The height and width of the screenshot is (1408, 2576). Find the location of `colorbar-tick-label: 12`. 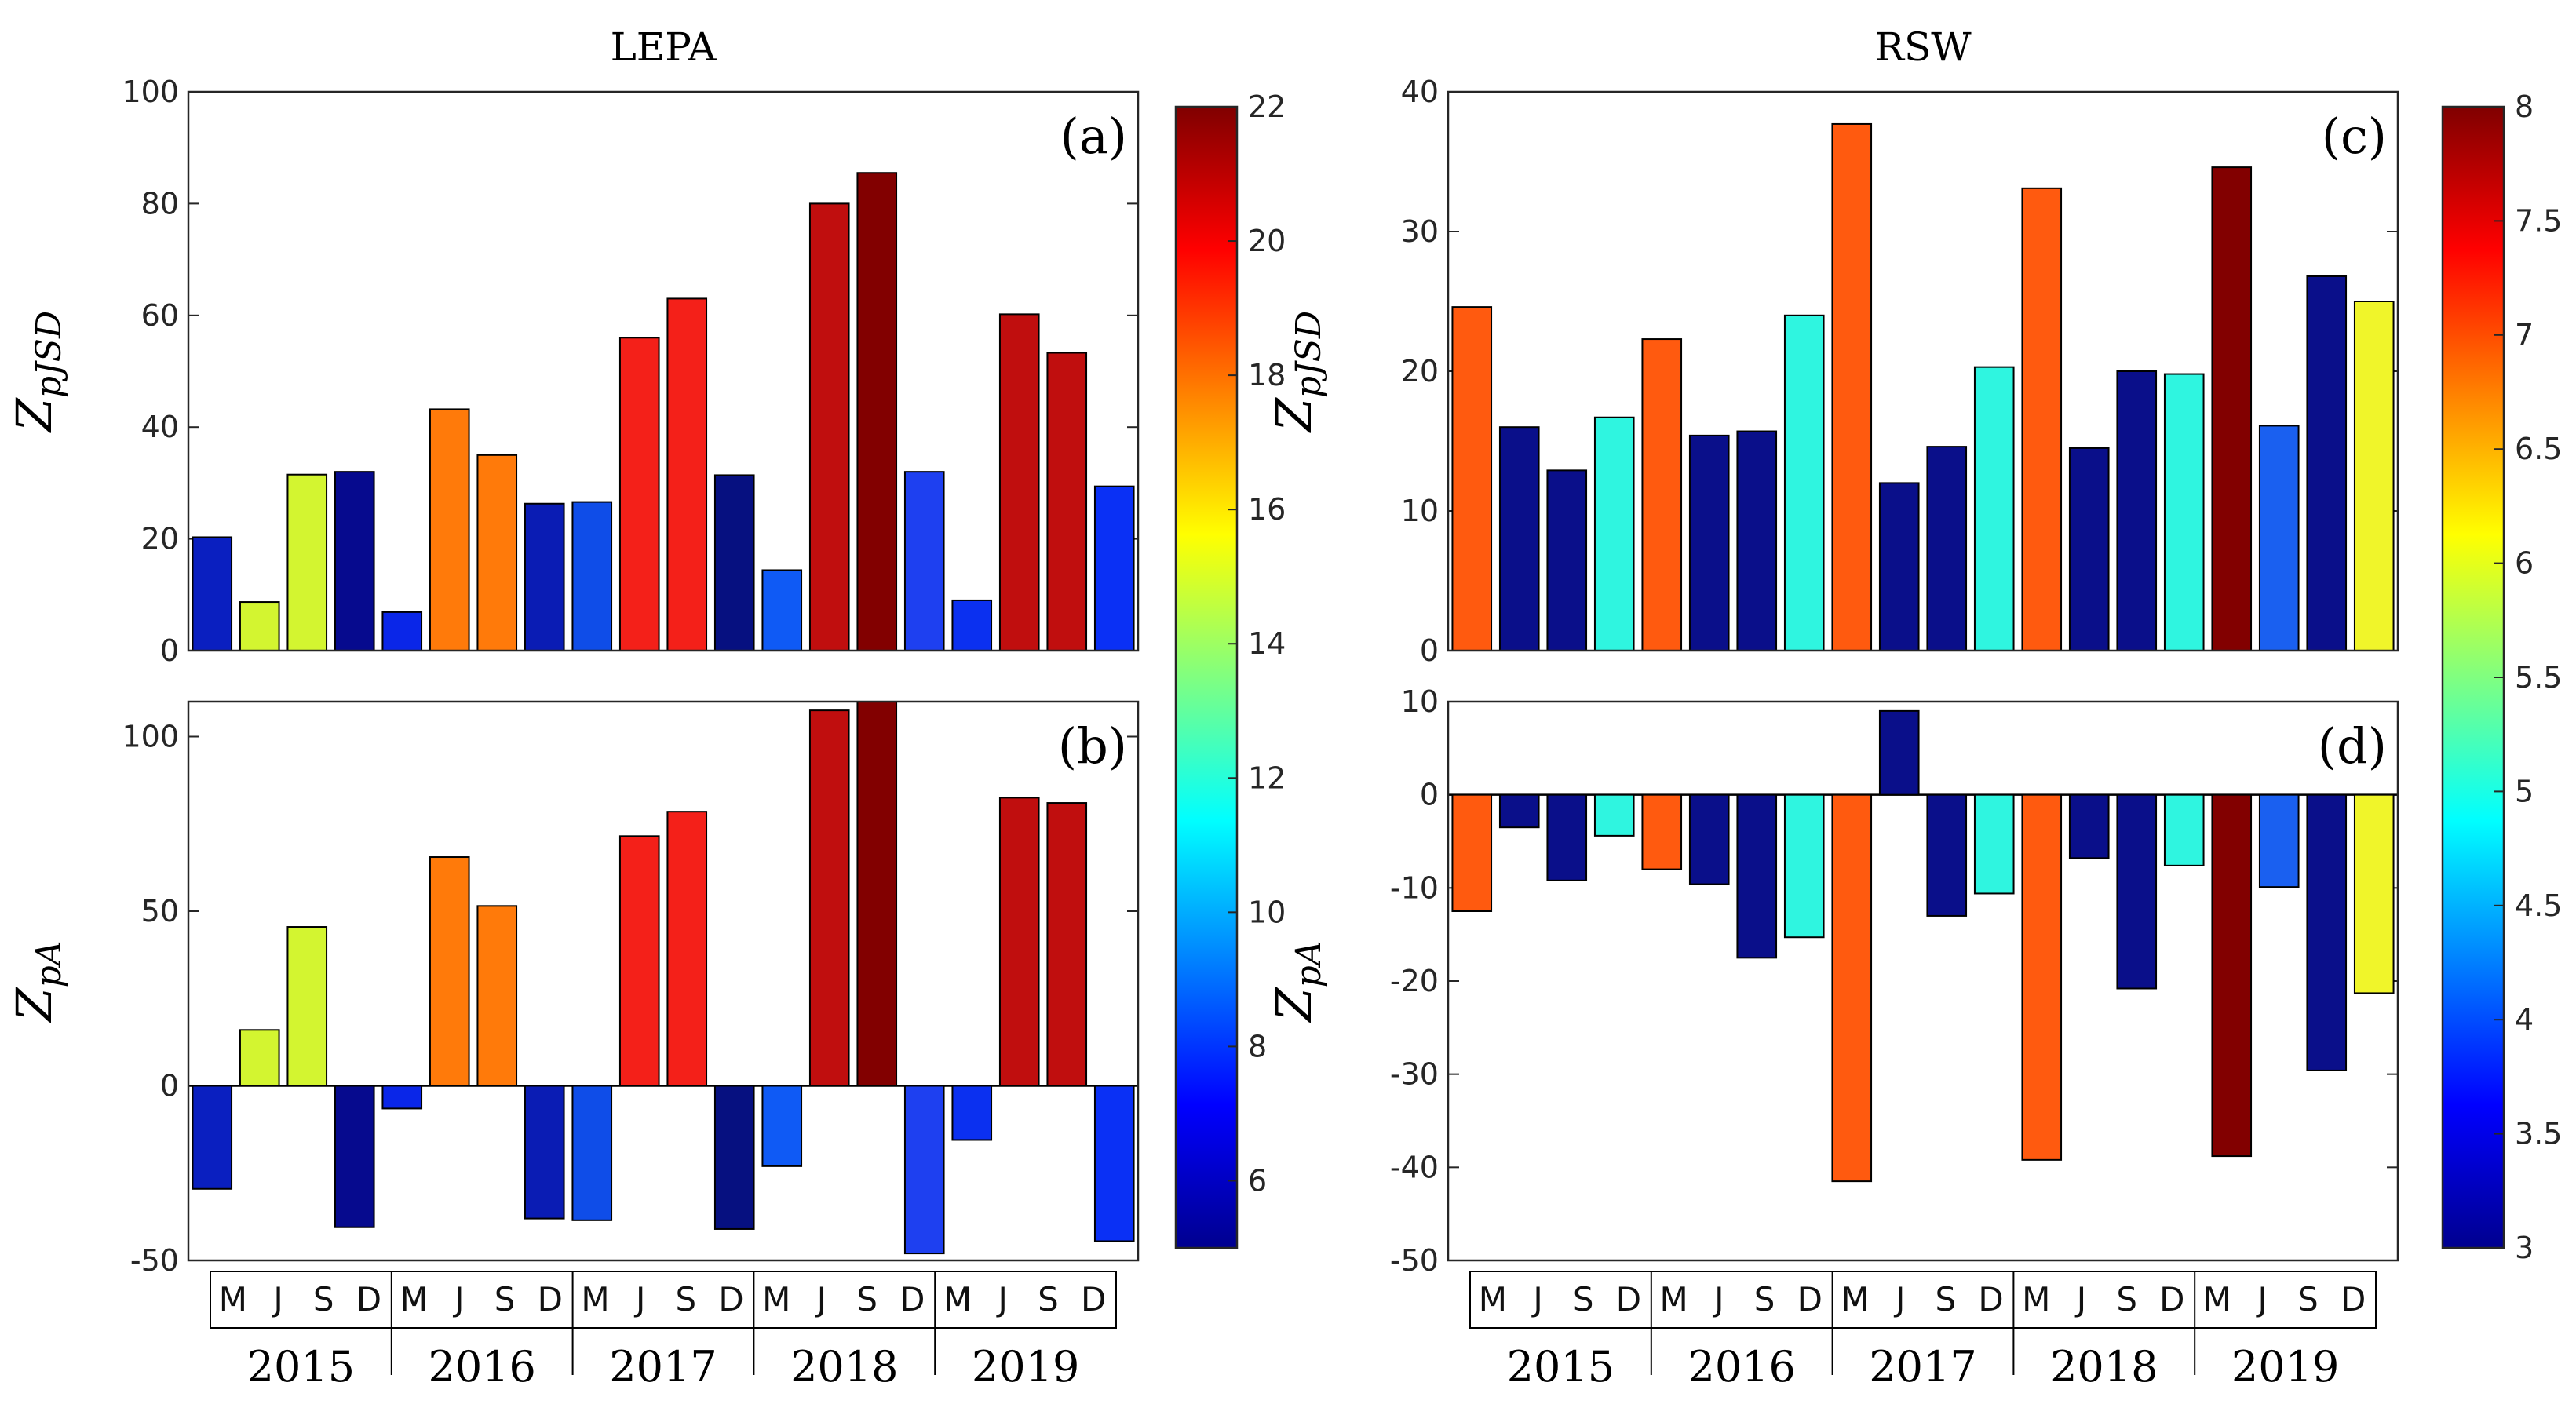

colorbar-tick-label: 12 is located at coordinates (1267, 778).